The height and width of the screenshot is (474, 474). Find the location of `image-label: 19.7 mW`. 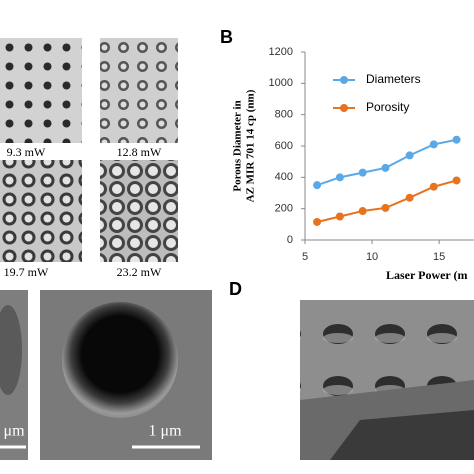

image-label: 19.7 mW is located at coordinates (26, 272).